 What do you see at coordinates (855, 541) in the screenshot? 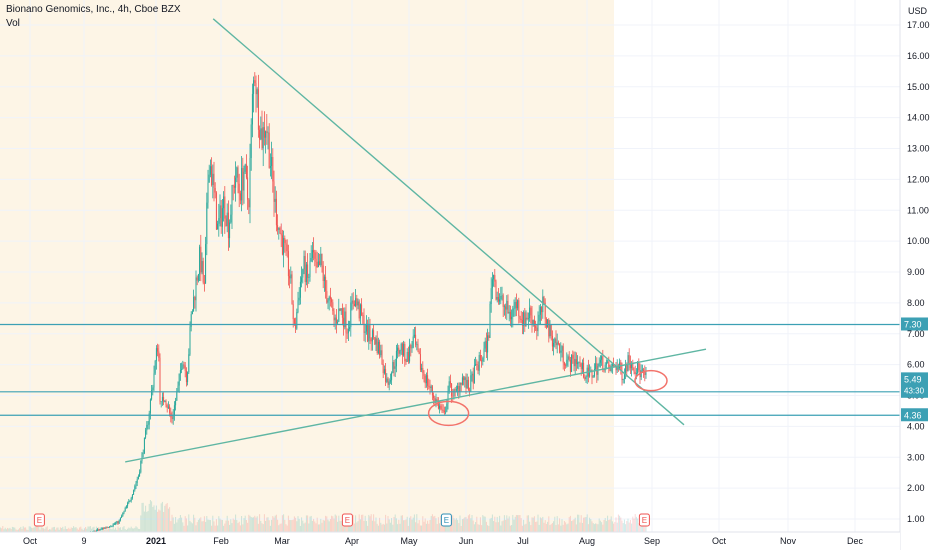
I see `x-tick-label: Dec` at bounding box center [855, 541].